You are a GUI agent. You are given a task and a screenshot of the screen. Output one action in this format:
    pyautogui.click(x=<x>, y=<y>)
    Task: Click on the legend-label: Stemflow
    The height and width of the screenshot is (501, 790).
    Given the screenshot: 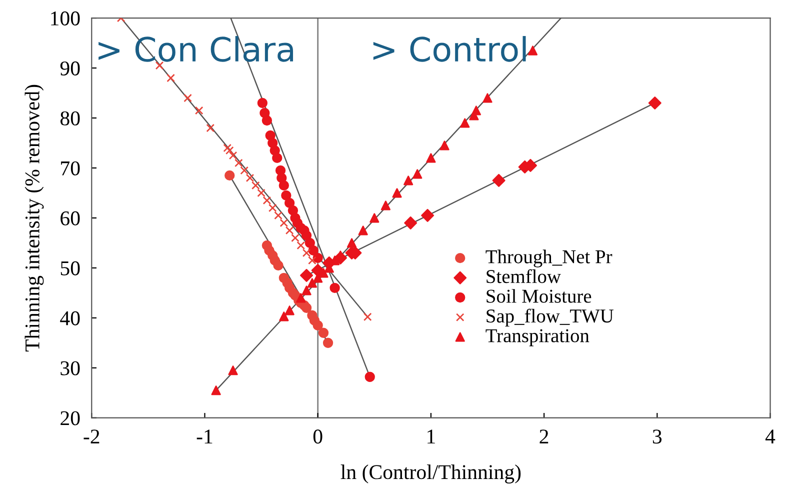 What is the action you would take?
    pyautogui.click(x=523, y=276)
    